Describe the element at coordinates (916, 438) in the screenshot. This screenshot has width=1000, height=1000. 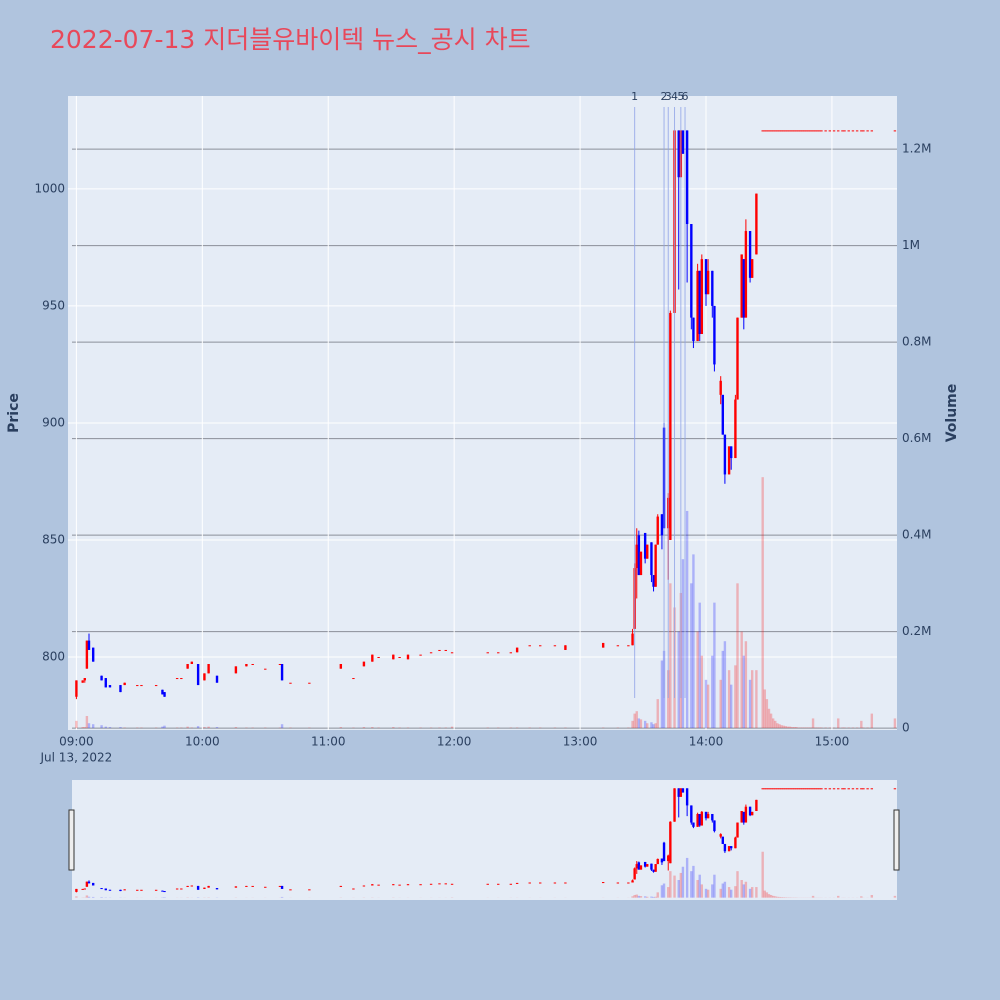
I see `y2-tick-label: 0.6M` at that location.